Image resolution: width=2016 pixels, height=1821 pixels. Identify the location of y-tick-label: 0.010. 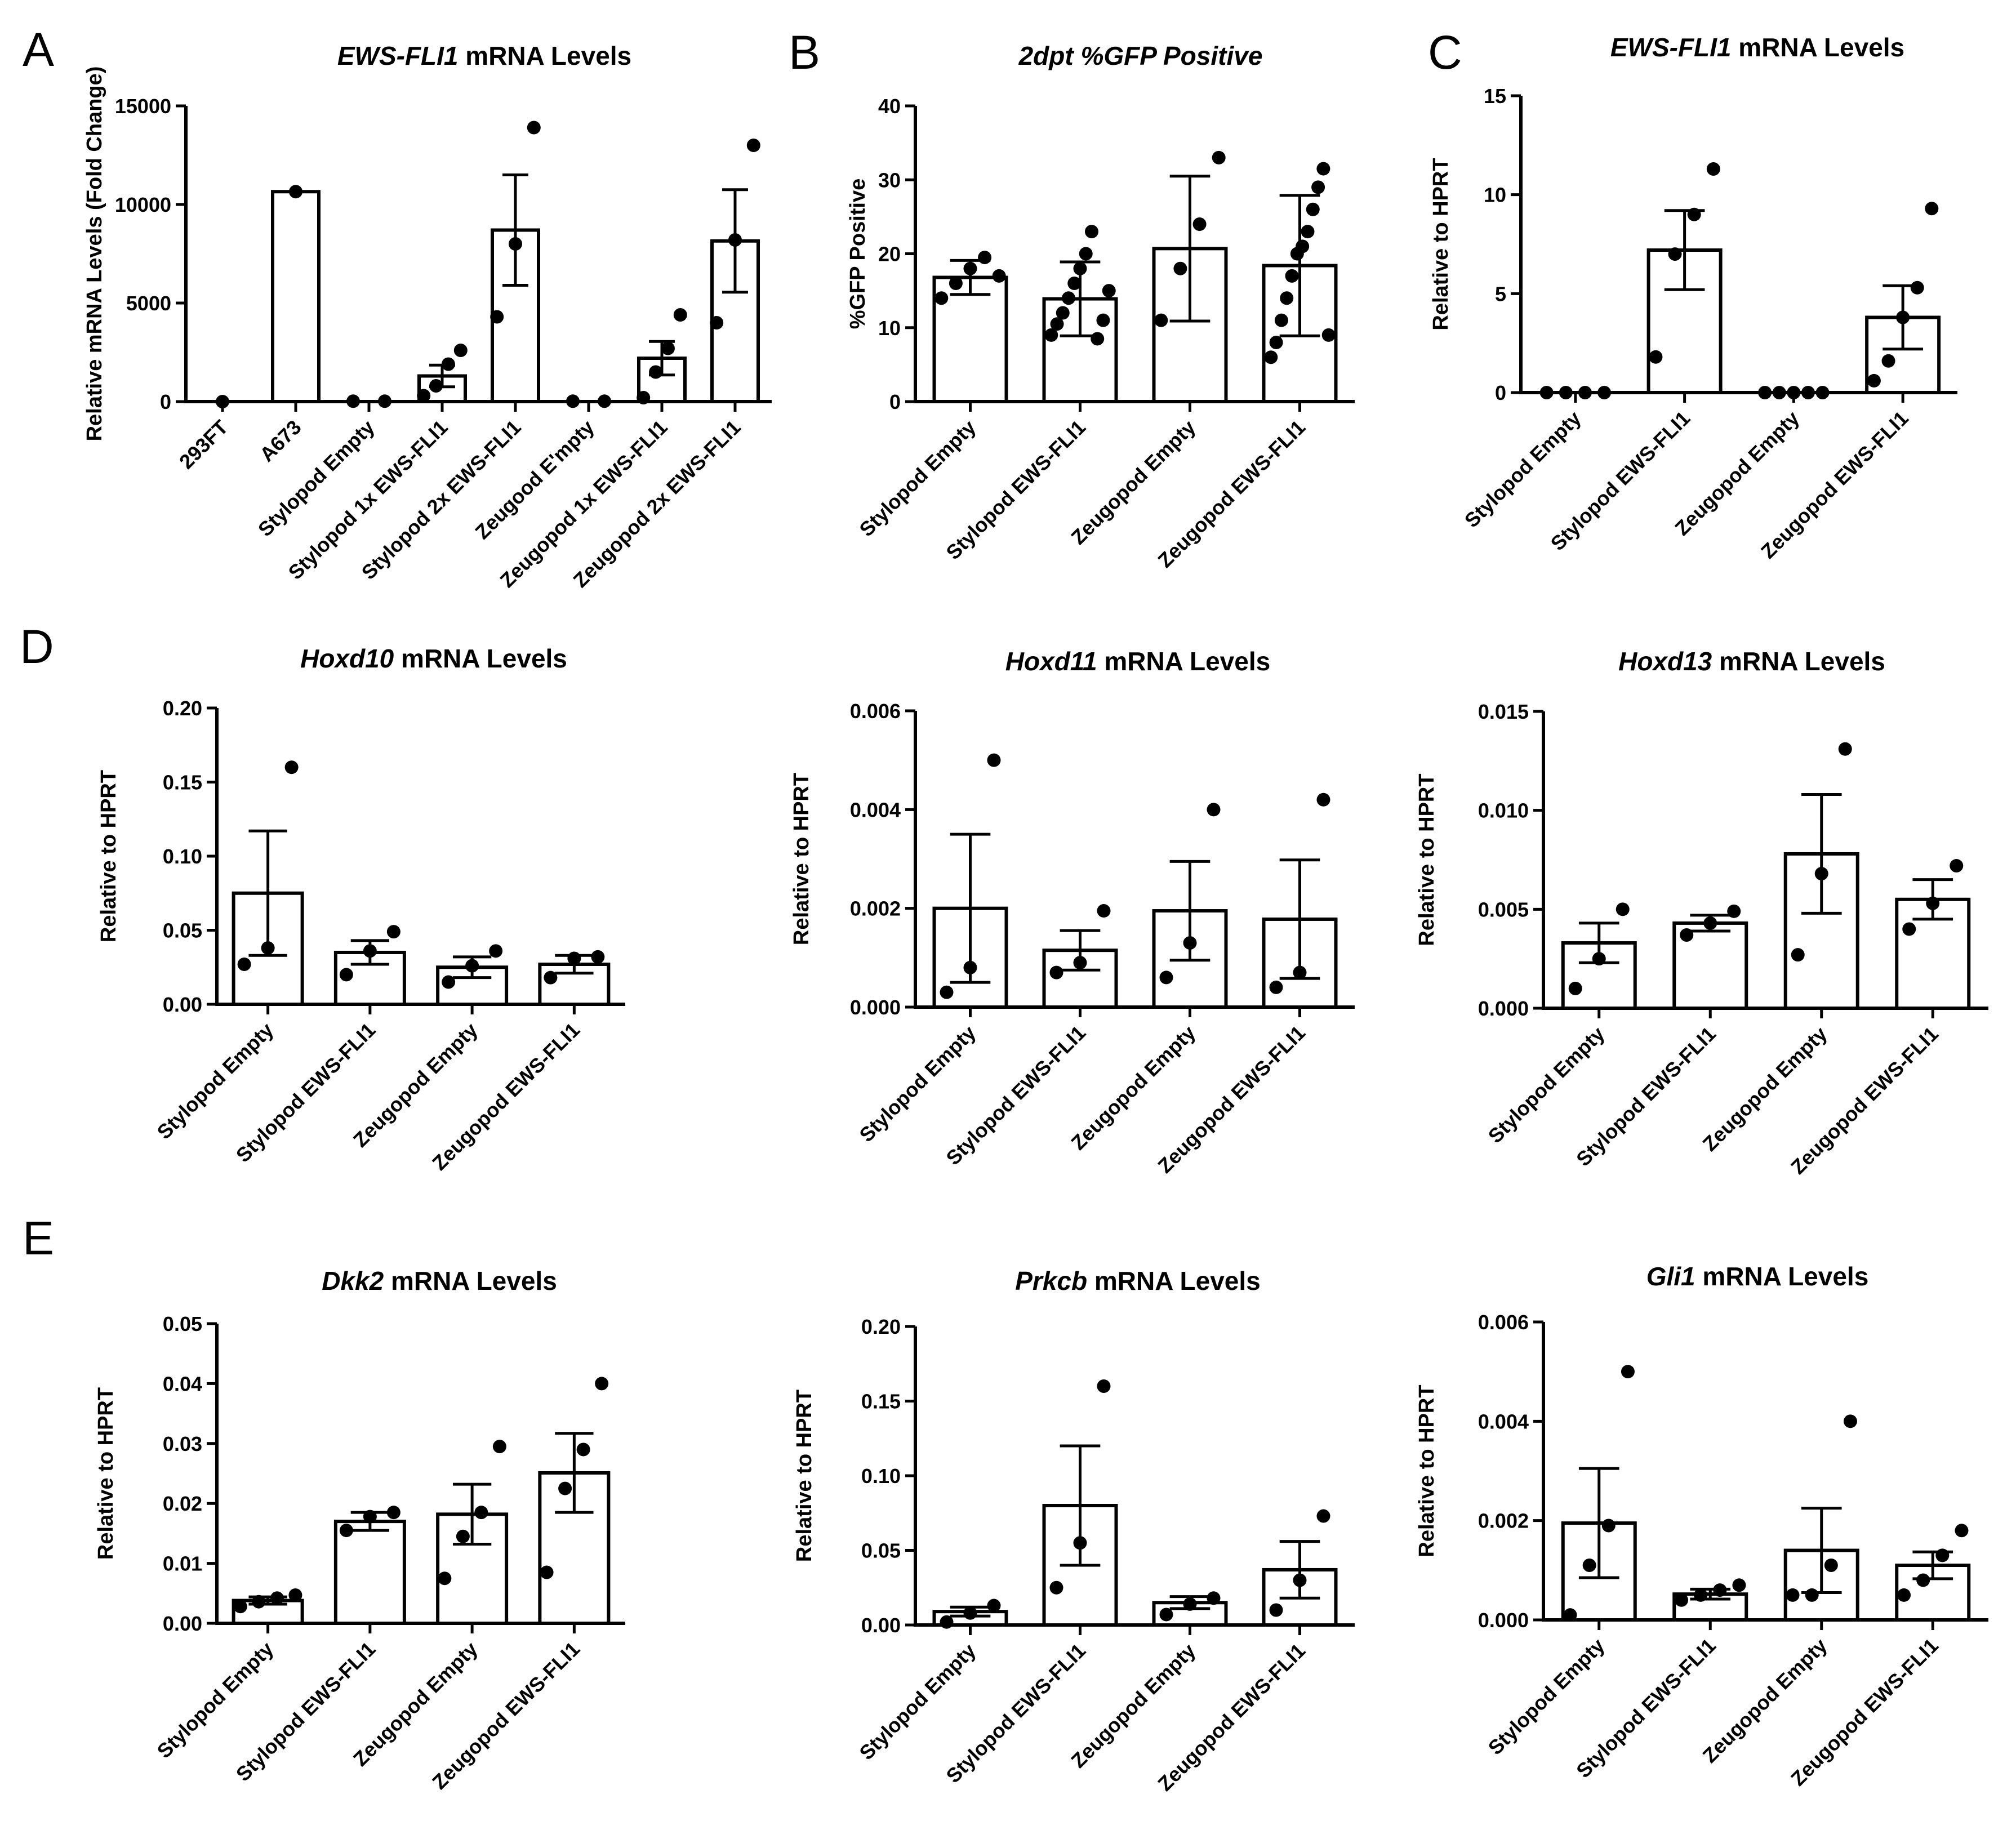
(1504, 810).